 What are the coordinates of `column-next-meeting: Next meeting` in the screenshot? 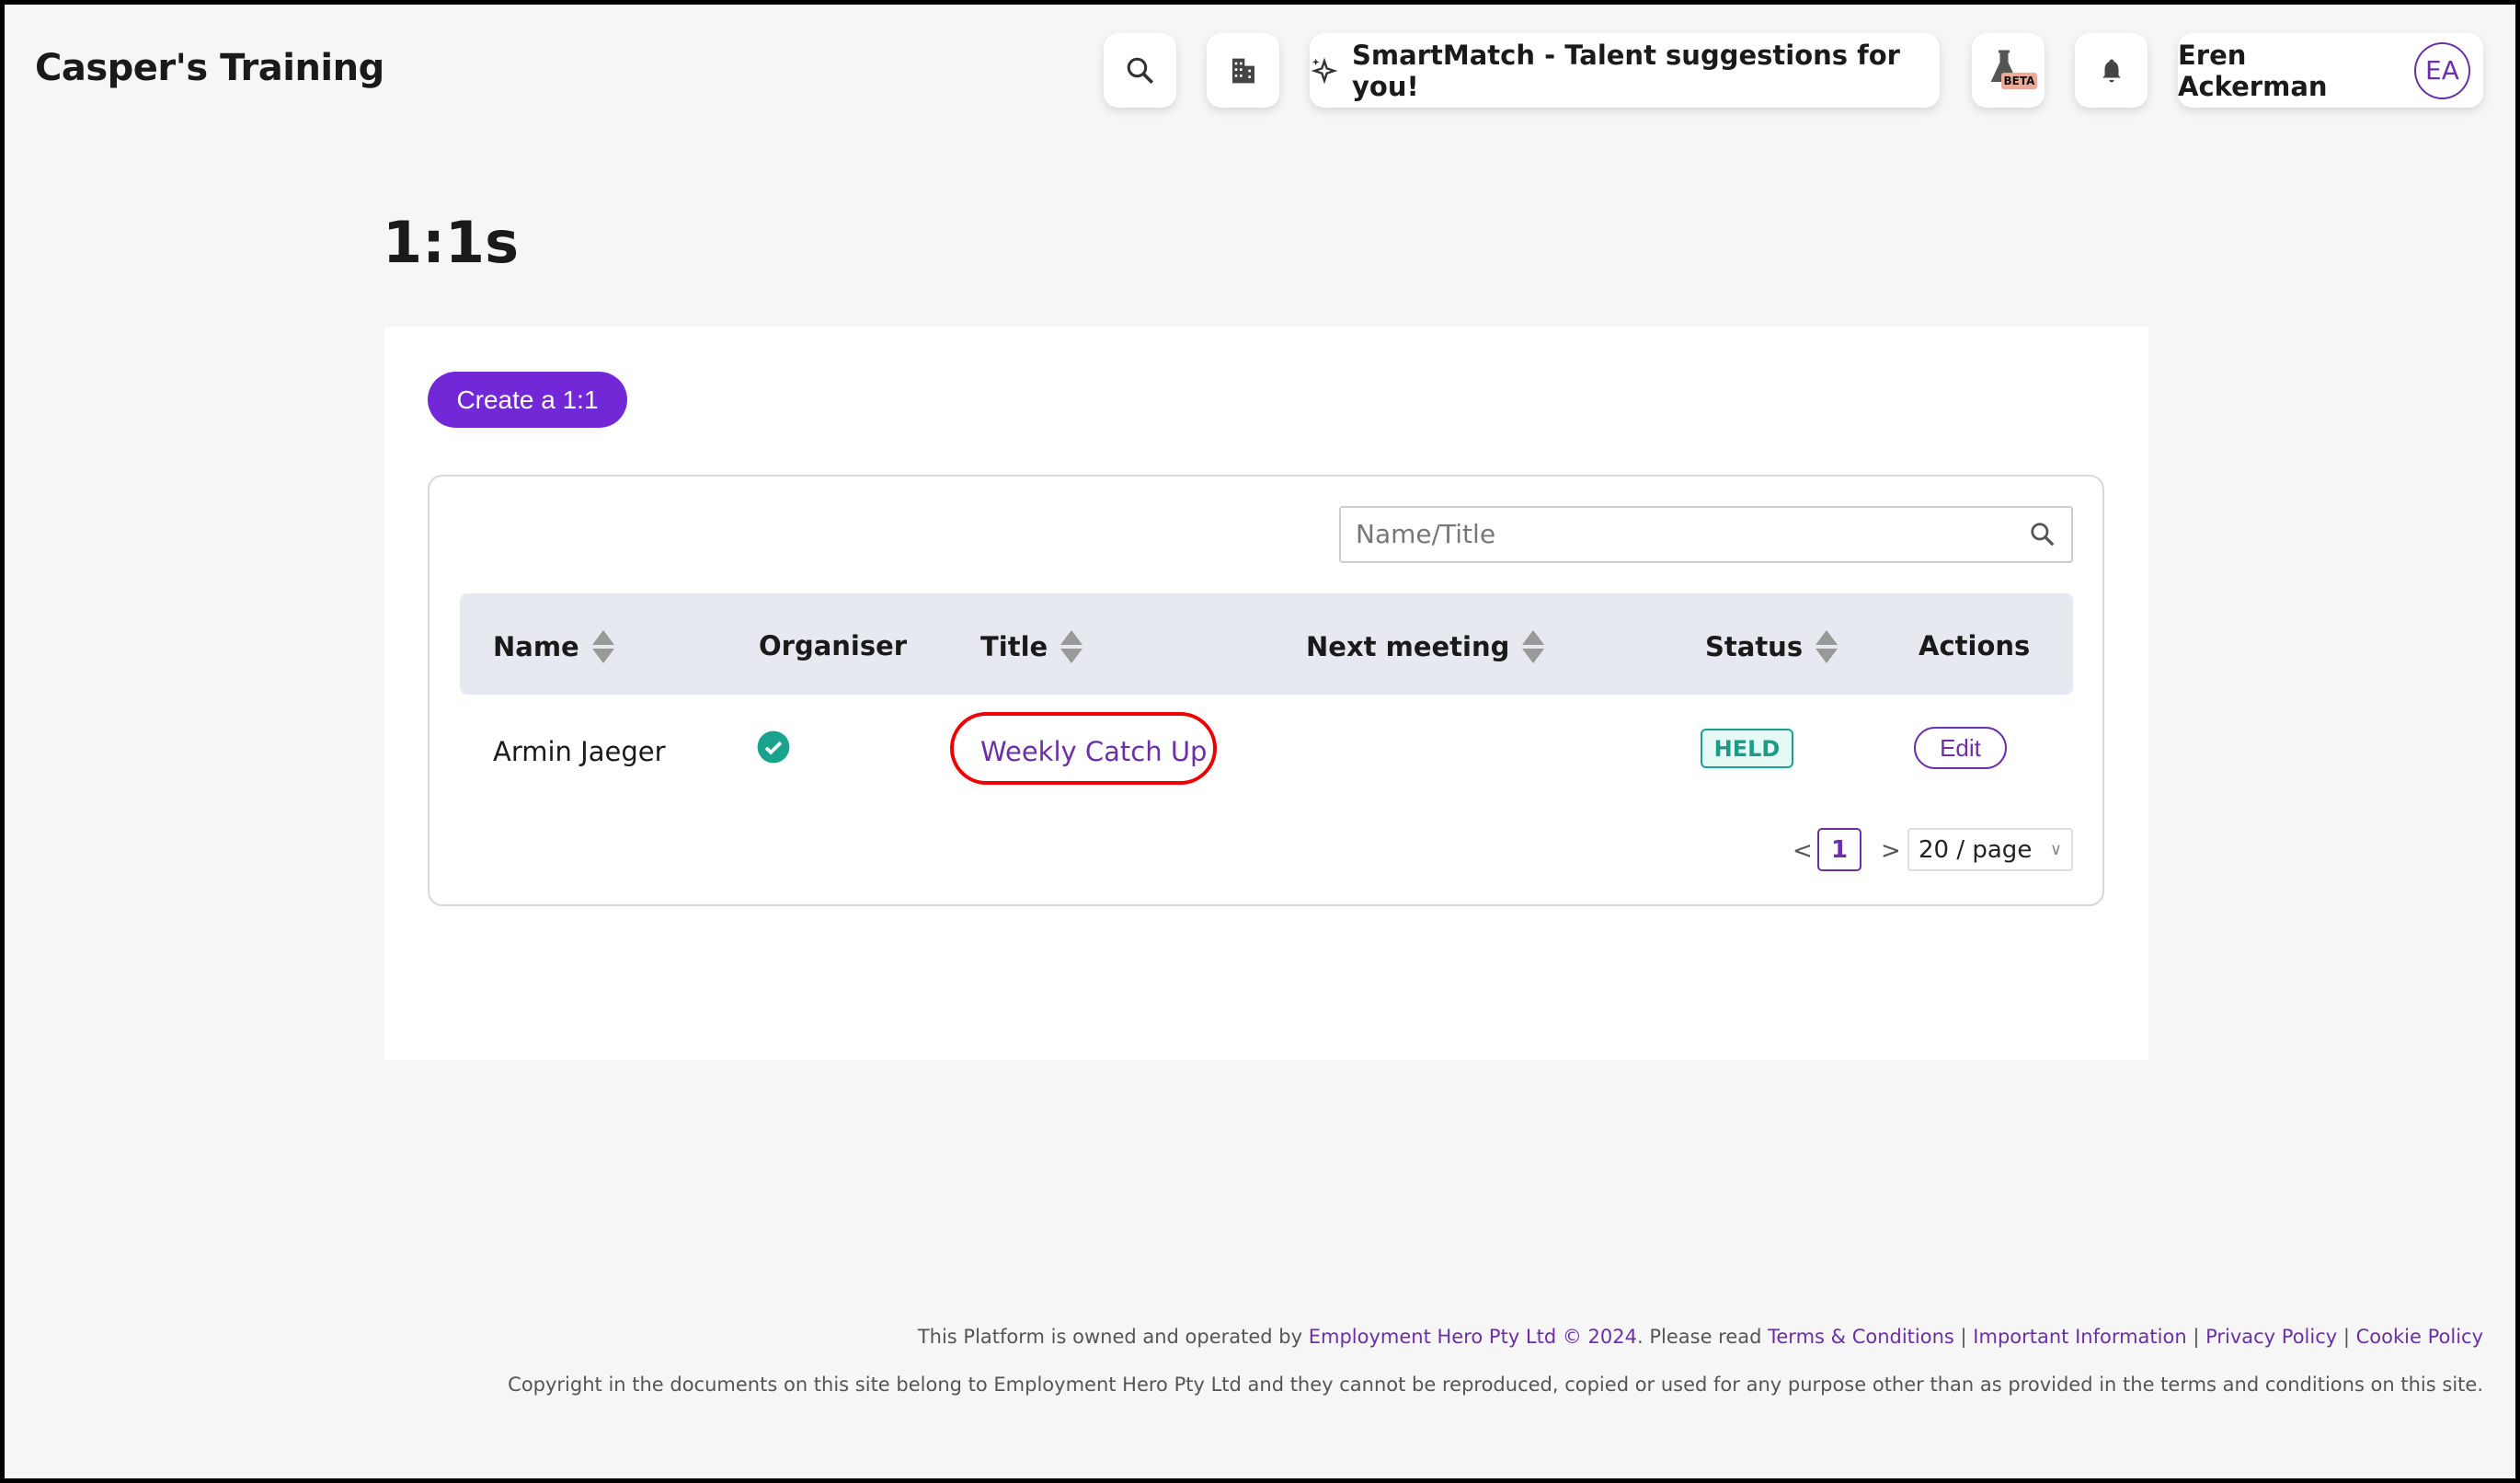 It's located at (1425, 646).